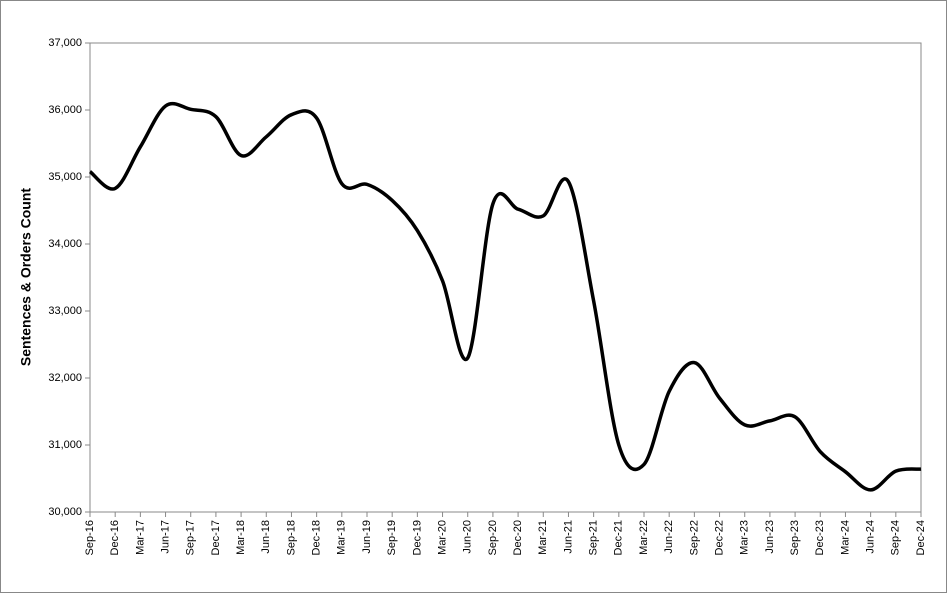  Describe the element at coordinates (65, 244) in the screenshot. I see `y-tick-label: 34,000` at that location.